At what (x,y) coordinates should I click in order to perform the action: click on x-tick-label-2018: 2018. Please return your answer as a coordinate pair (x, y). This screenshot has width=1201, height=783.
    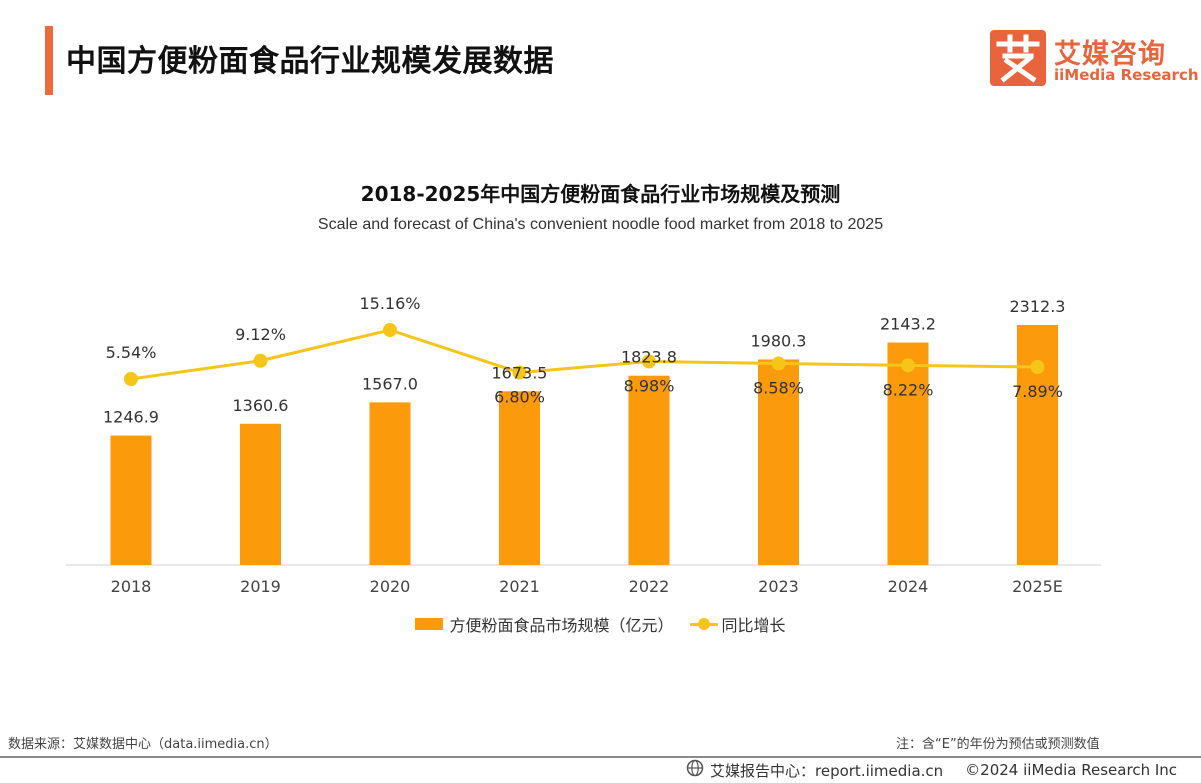
    Looking at the image, I should click on (131, 586).